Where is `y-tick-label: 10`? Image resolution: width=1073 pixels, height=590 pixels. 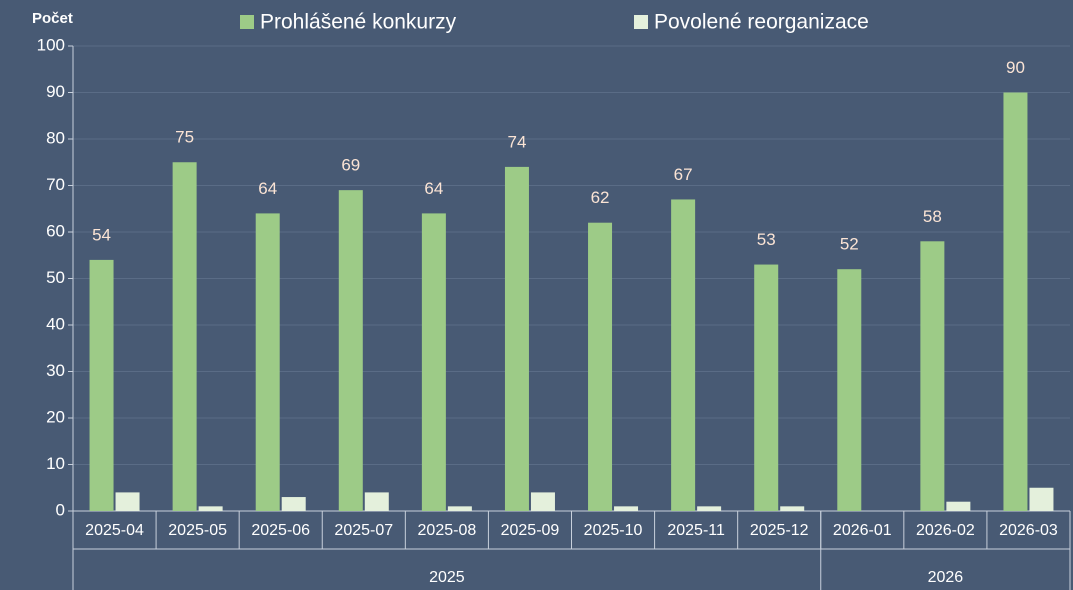
y-tick-label: 10 is located at coordinates (55, 463).